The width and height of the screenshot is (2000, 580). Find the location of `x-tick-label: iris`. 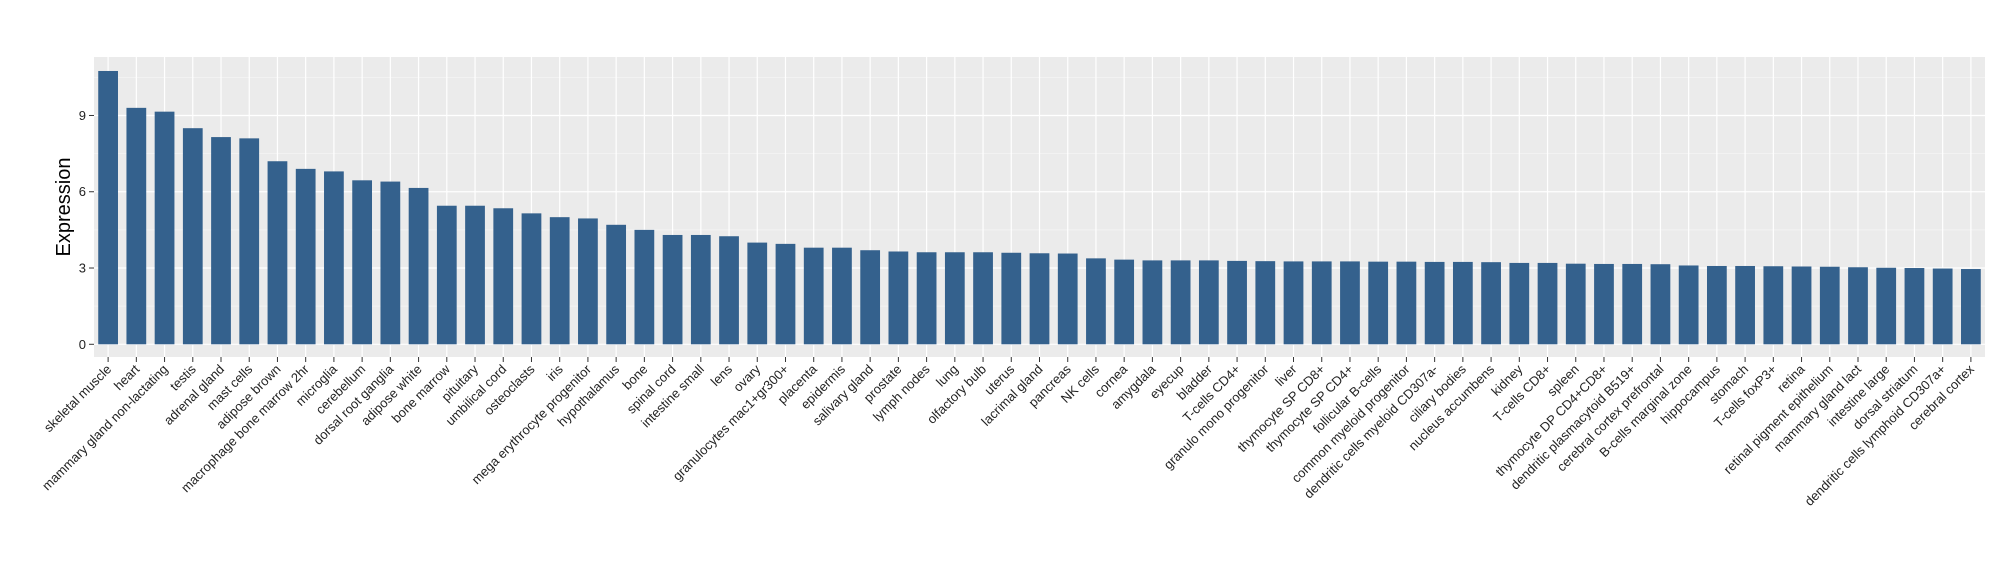

x-tick-label: iris is located at coordinates (554, 372).